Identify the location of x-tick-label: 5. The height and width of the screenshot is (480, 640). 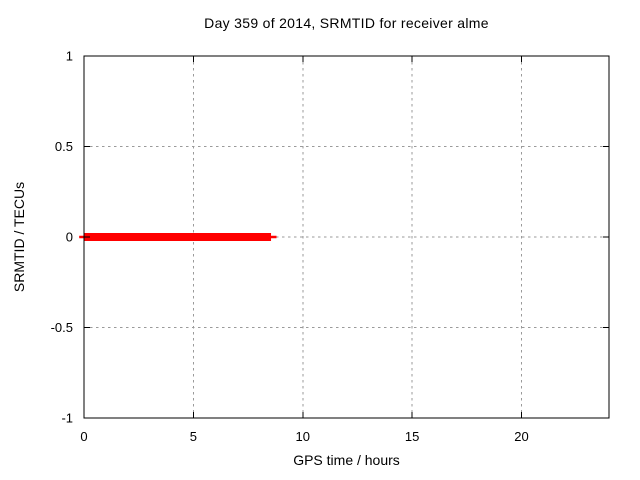
(193, 436).